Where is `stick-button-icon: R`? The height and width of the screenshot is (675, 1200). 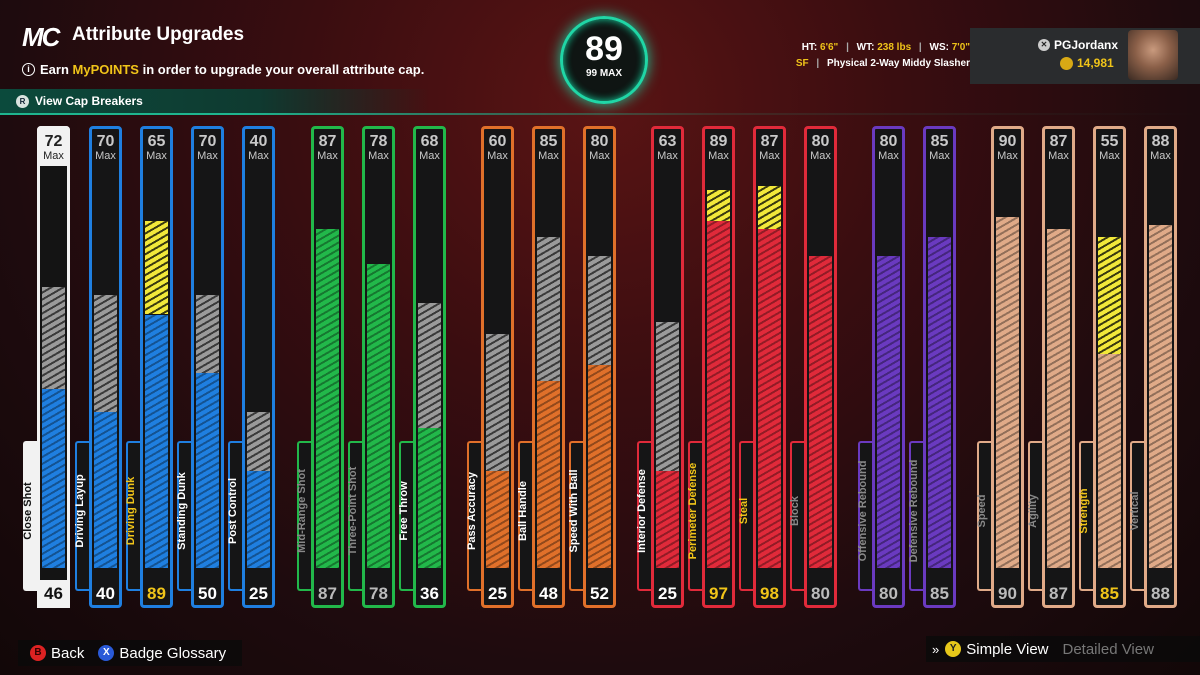
stick-button-icon: R is located at coordinates (22, 101).